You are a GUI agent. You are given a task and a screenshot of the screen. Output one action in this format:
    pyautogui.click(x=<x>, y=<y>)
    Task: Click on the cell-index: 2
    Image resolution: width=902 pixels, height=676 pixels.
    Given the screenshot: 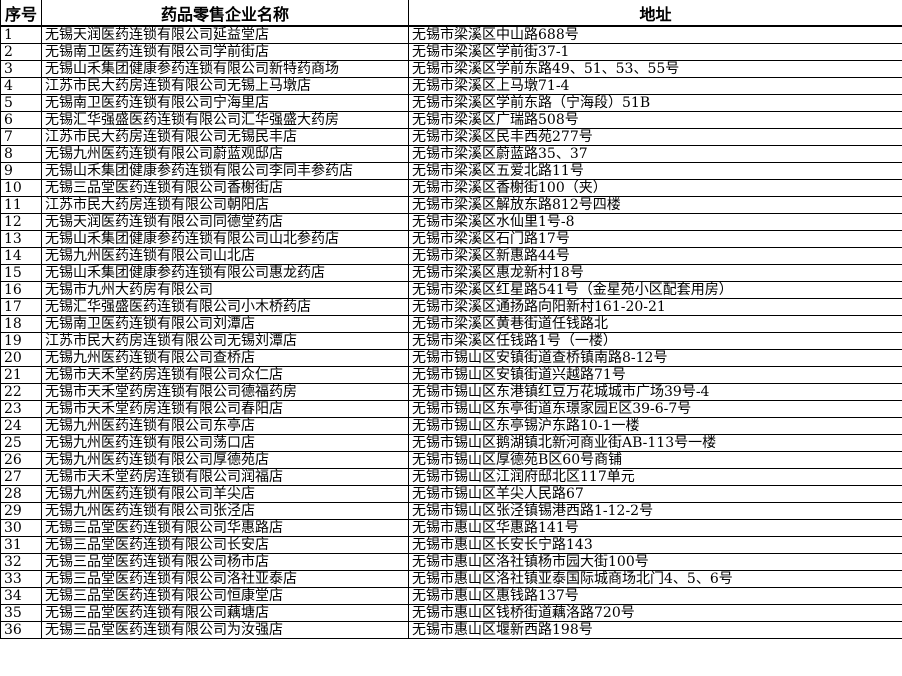 What is the action you would take?
    pyautogui.click(x=21, y=52)
    